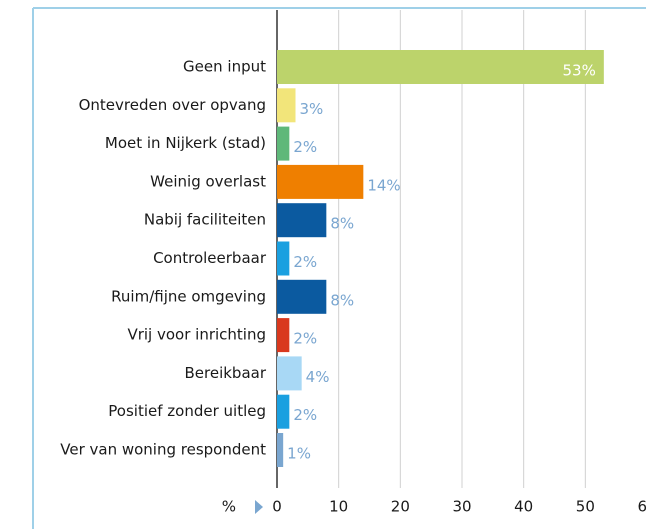 This screenshot has height=529, width=646. I want to click on value-label: 14%, so click(383, 185).